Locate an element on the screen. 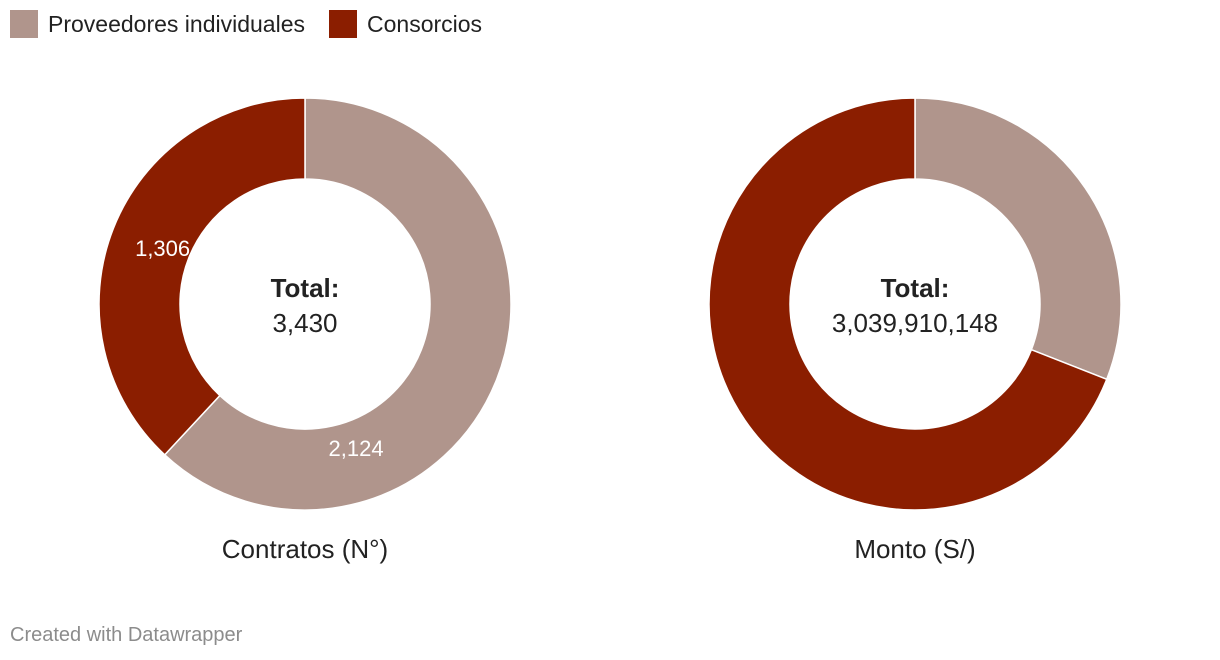  donut-segment-consorcios is located at coordinates (202, 276).